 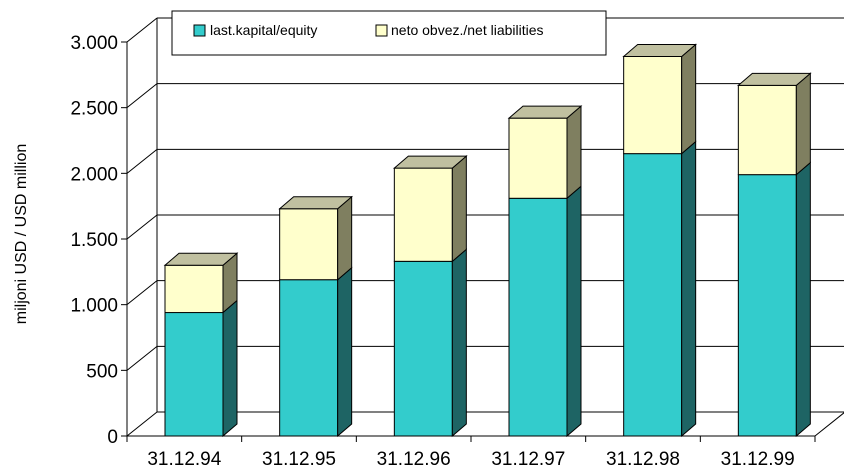 What do you see at coordinates (381, 30) in the screenshot?
I see `legend-swatch-net-liabilities` at bounding box center [381, 30].